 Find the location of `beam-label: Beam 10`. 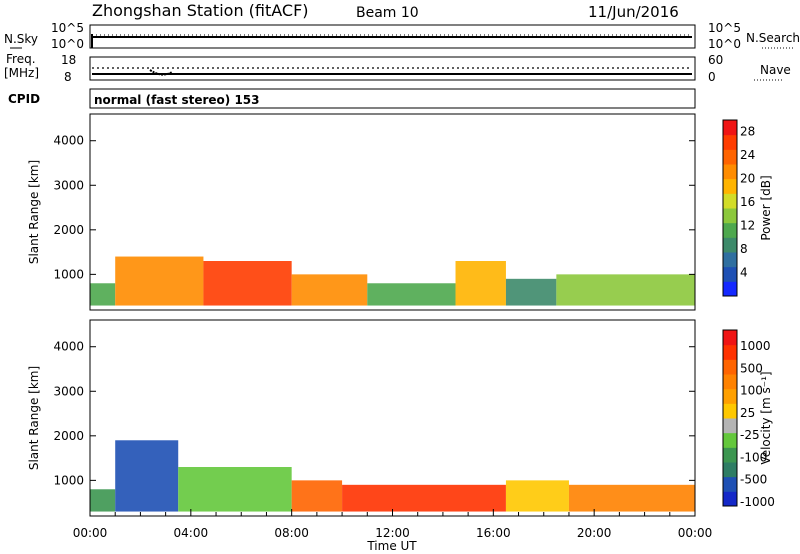

beam-label: Beam 10 is located at coordinates (387, 13).